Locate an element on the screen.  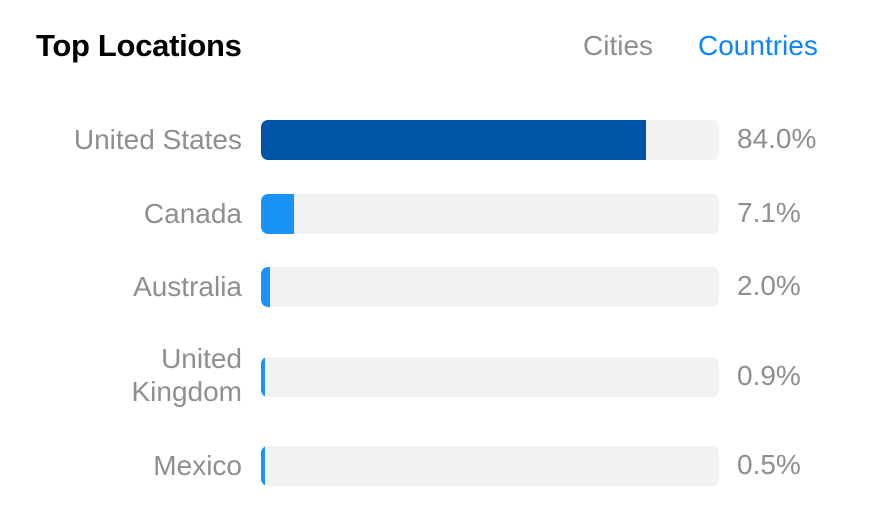
bar-fill-united-states is located at coordinates (453, 140).